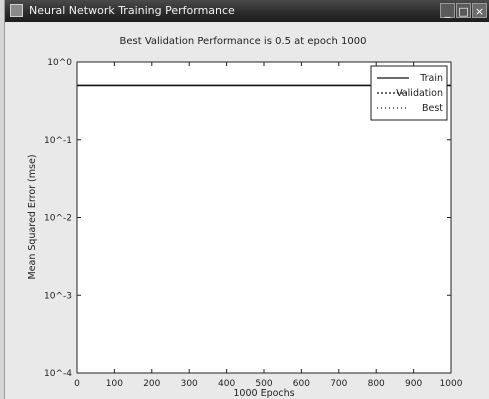 The width and height of the screenshot is (489, 399). What do you see at coordinates (451, 384) in the screenshot?
I see `x-tick-label: 1000` at bounding box center [451, 384].